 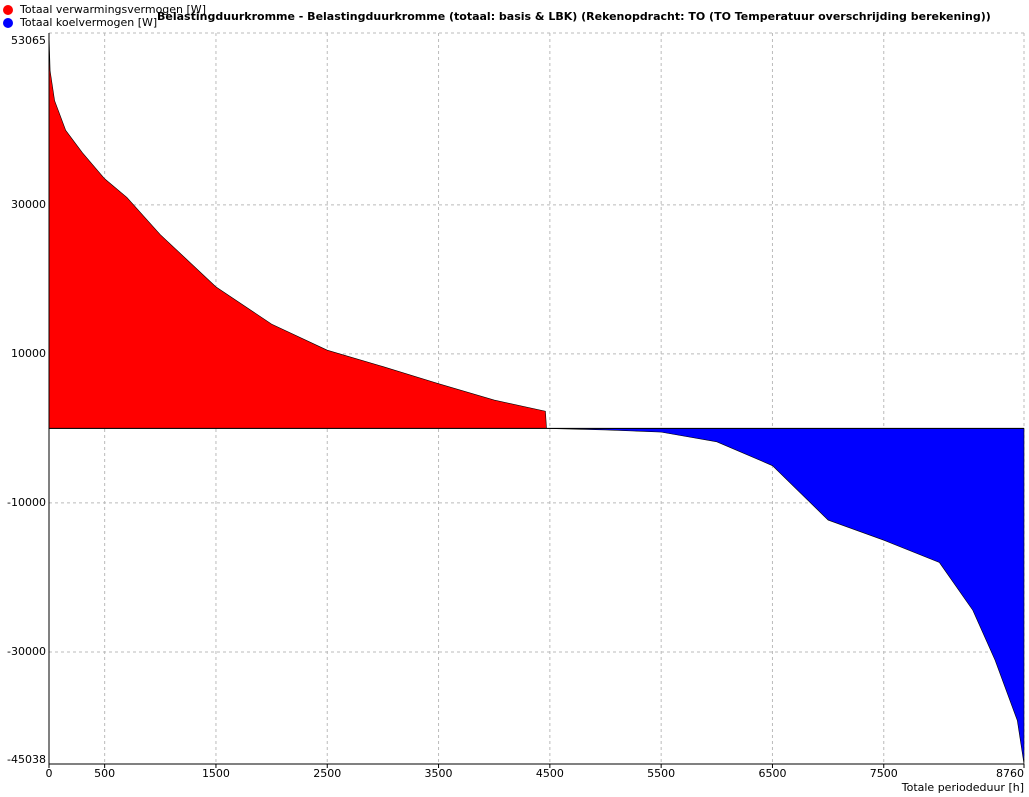 What do you see at coordinates (88, 22) in the screenshot?
I see `legend-label: Totaal koelvermogen [W]` at bounding box center [88, 22].